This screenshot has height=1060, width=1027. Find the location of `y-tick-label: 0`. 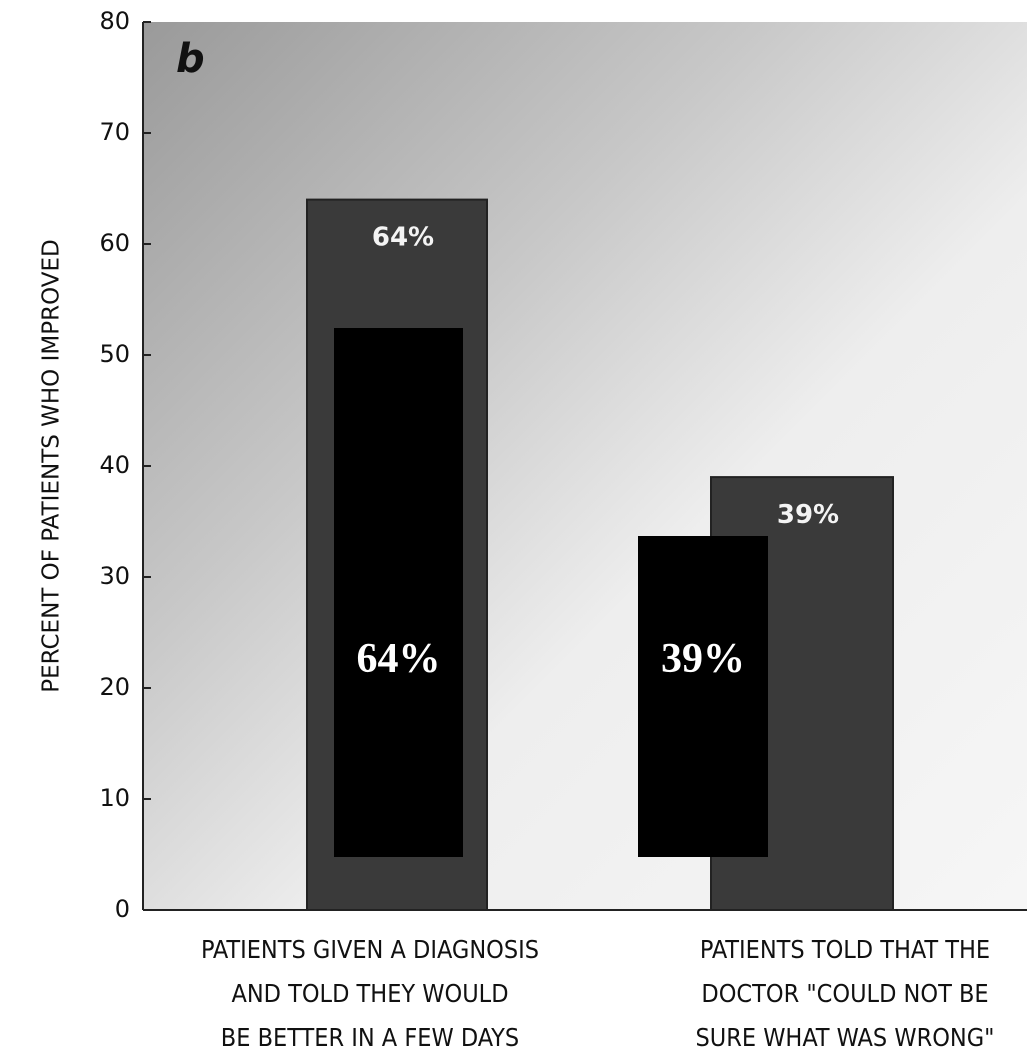

y-tick-label: 0 is located at coordinates (122, 909).